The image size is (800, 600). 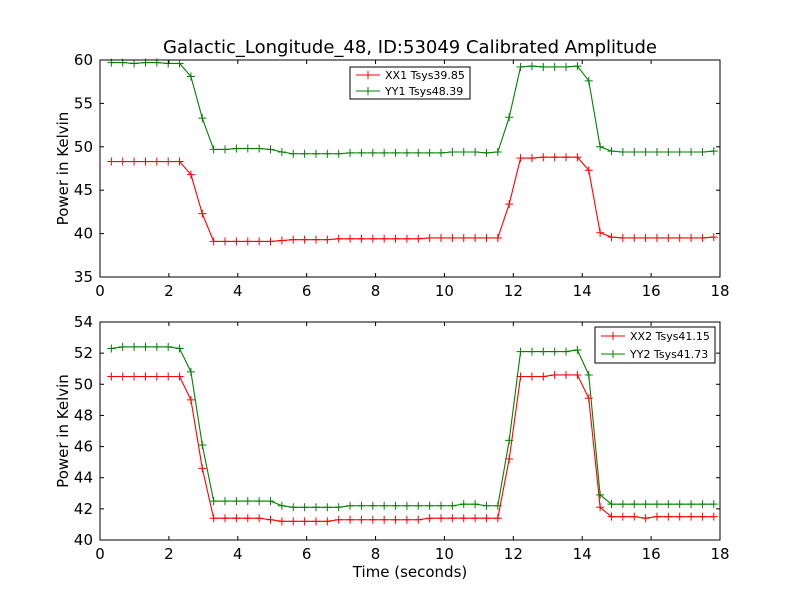 I want to click on x-tick-label: 0, so click(x=100, y=291).